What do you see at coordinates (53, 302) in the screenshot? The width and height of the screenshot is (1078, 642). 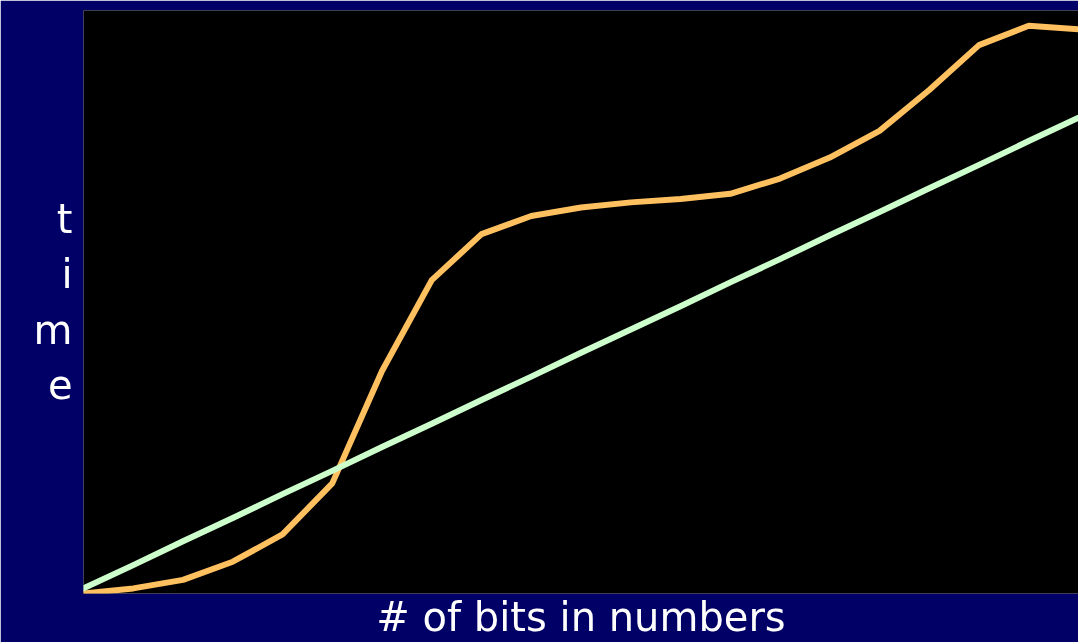 I see `y-axis-title: time` at bounding box center [53, 302].